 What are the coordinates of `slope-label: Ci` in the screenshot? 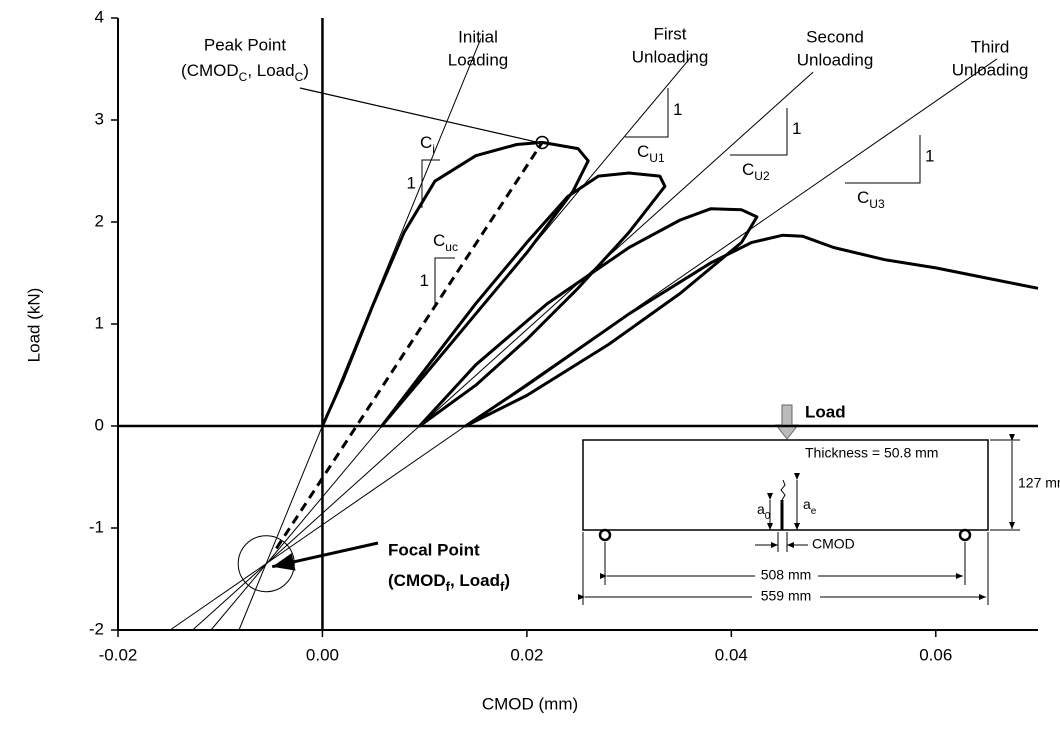 It's located at (427, 144).